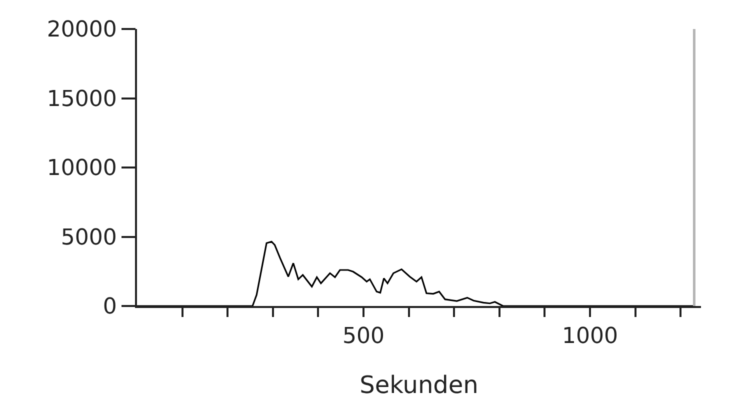  I want to click on y-tick-label: 20000, so click(81, 30).